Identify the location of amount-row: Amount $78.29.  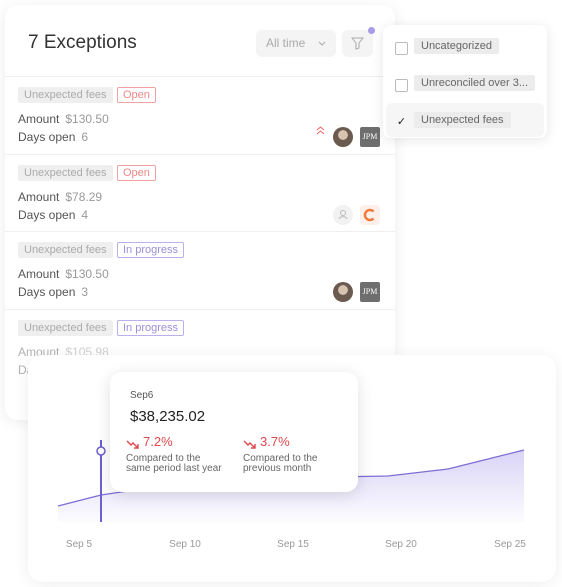
(60, 197).